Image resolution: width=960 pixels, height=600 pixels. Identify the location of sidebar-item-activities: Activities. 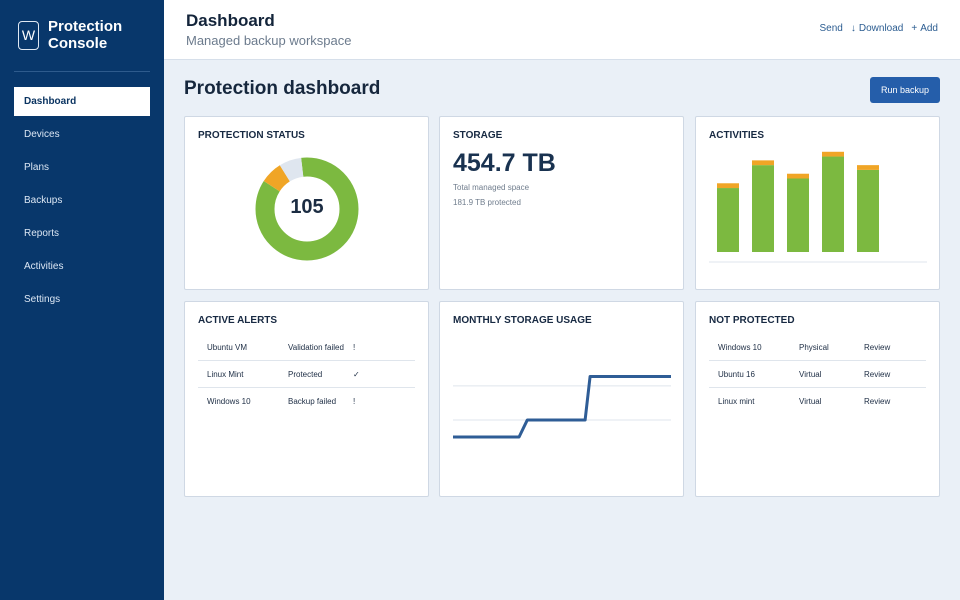
(44, 266).